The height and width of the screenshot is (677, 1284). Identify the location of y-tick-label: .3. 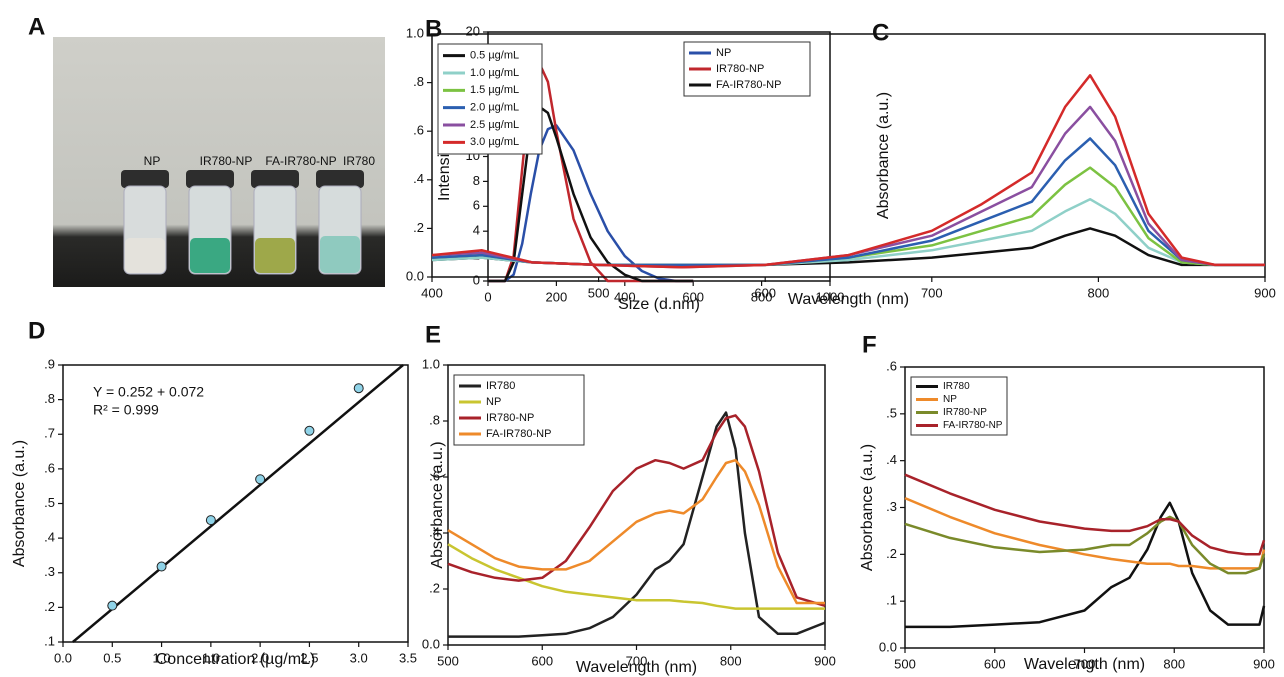
(891, 506).